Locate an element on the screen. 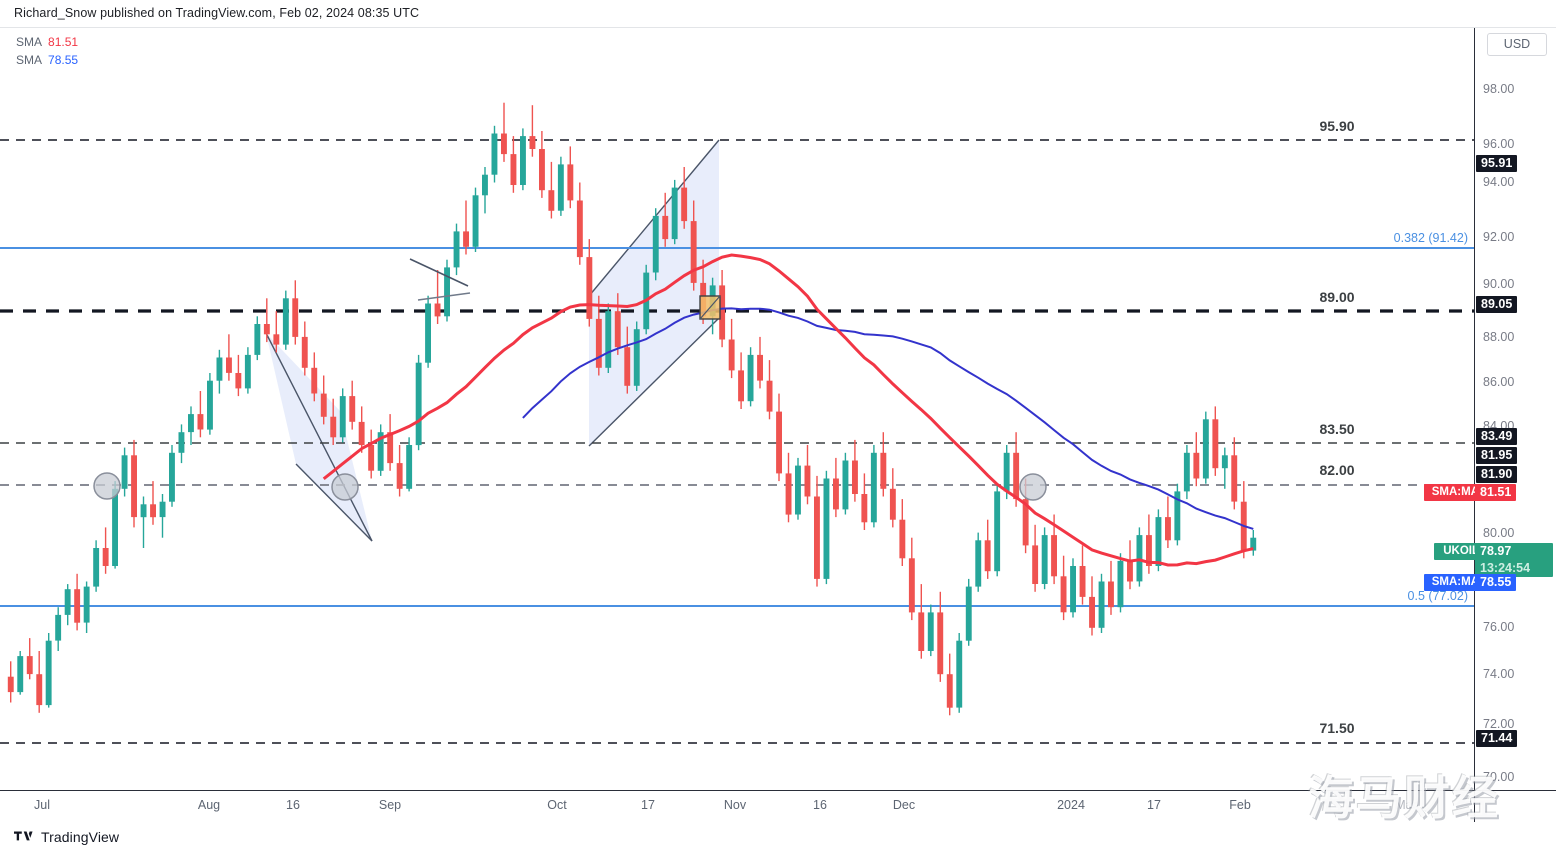 This screenshot has height=857, width=1556. time-tick-oct: Oct is located at coordinates (557, 805).